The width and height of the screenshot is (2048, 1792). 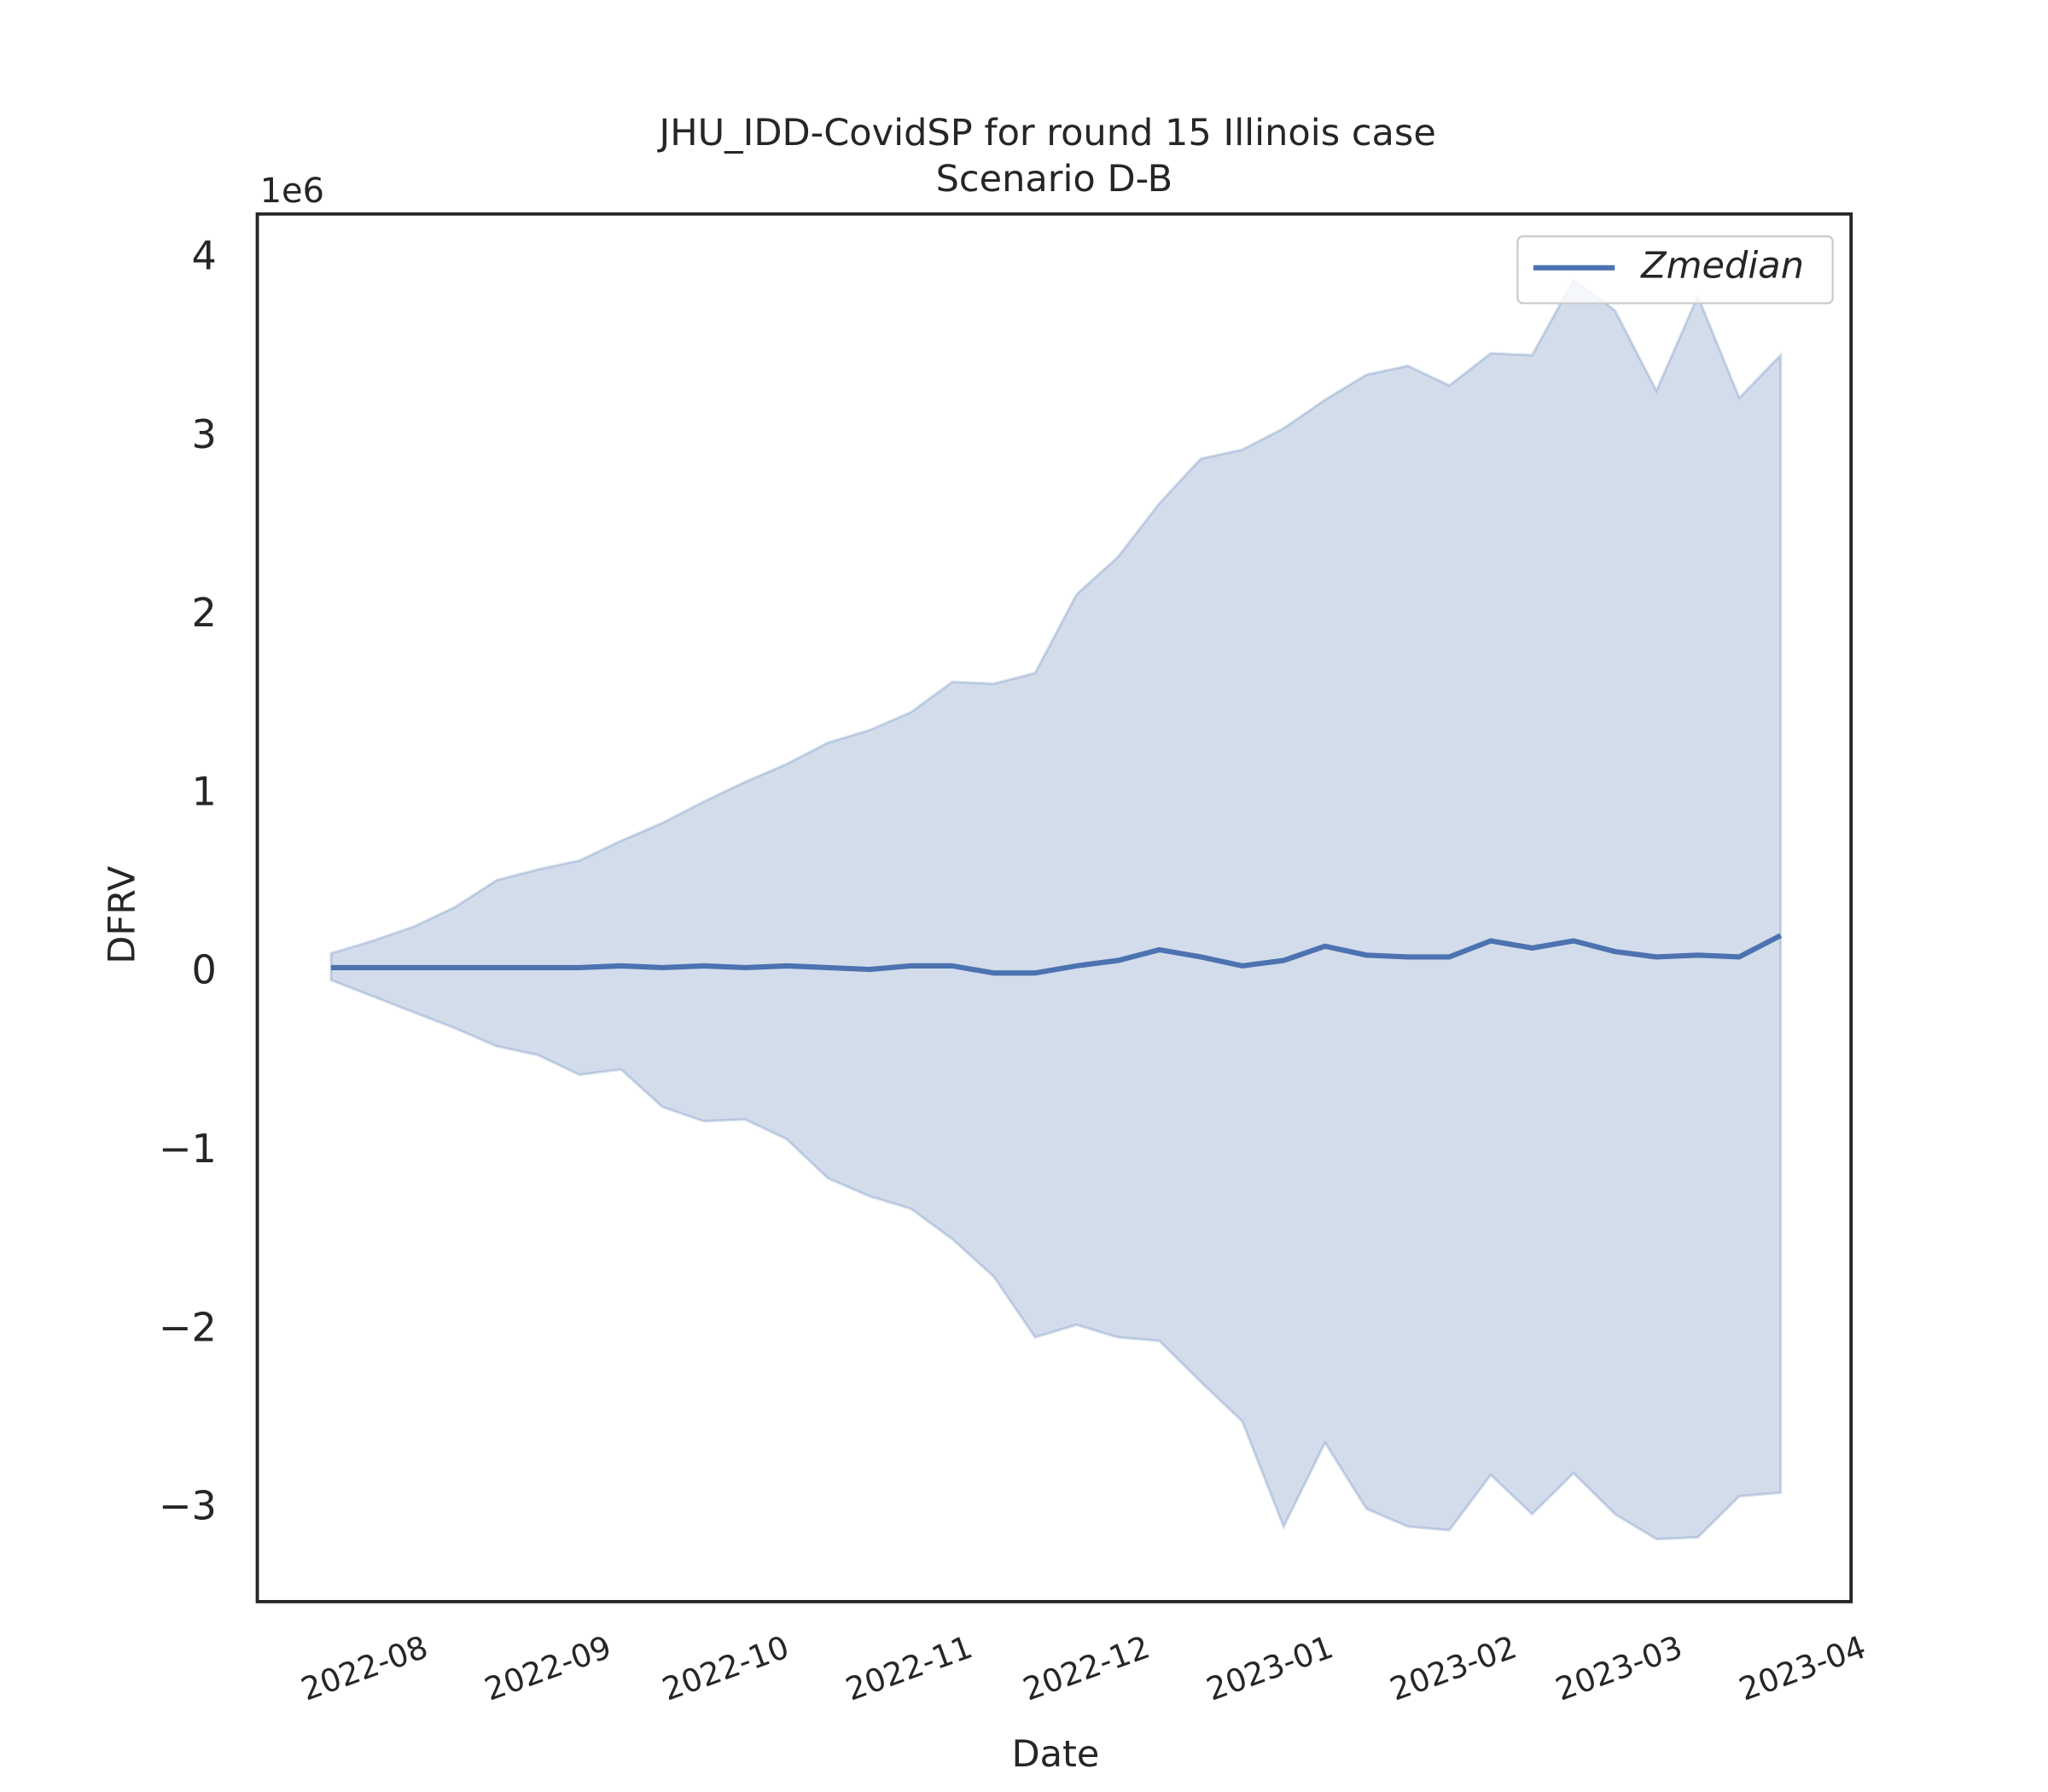 What do you see at coordinates (1722, 265) in the screenshot?
I see `legend-label: Zmedian` at bounding box center [1722, 265].